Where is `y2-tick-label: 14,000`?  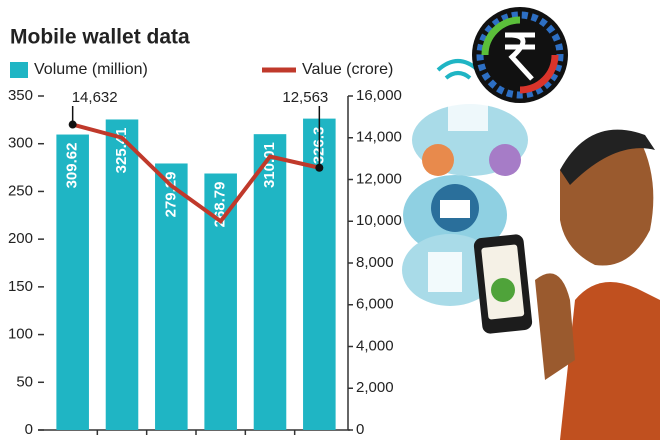
y2-tick-label: 14,000 is located at coordinates (379, 137).